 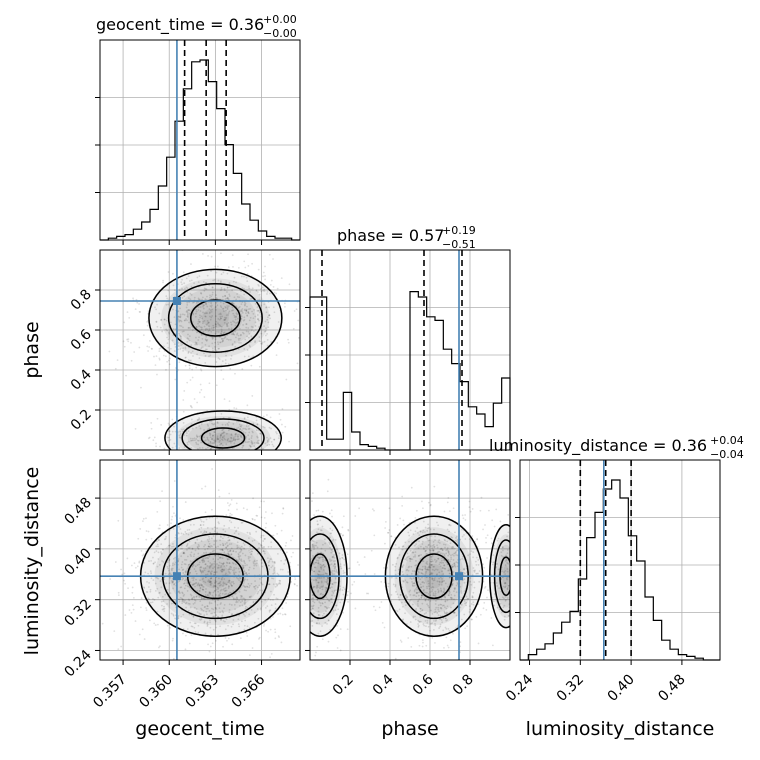 I want to click on tick-label-y: 0.6, so click(x=81, y=339).